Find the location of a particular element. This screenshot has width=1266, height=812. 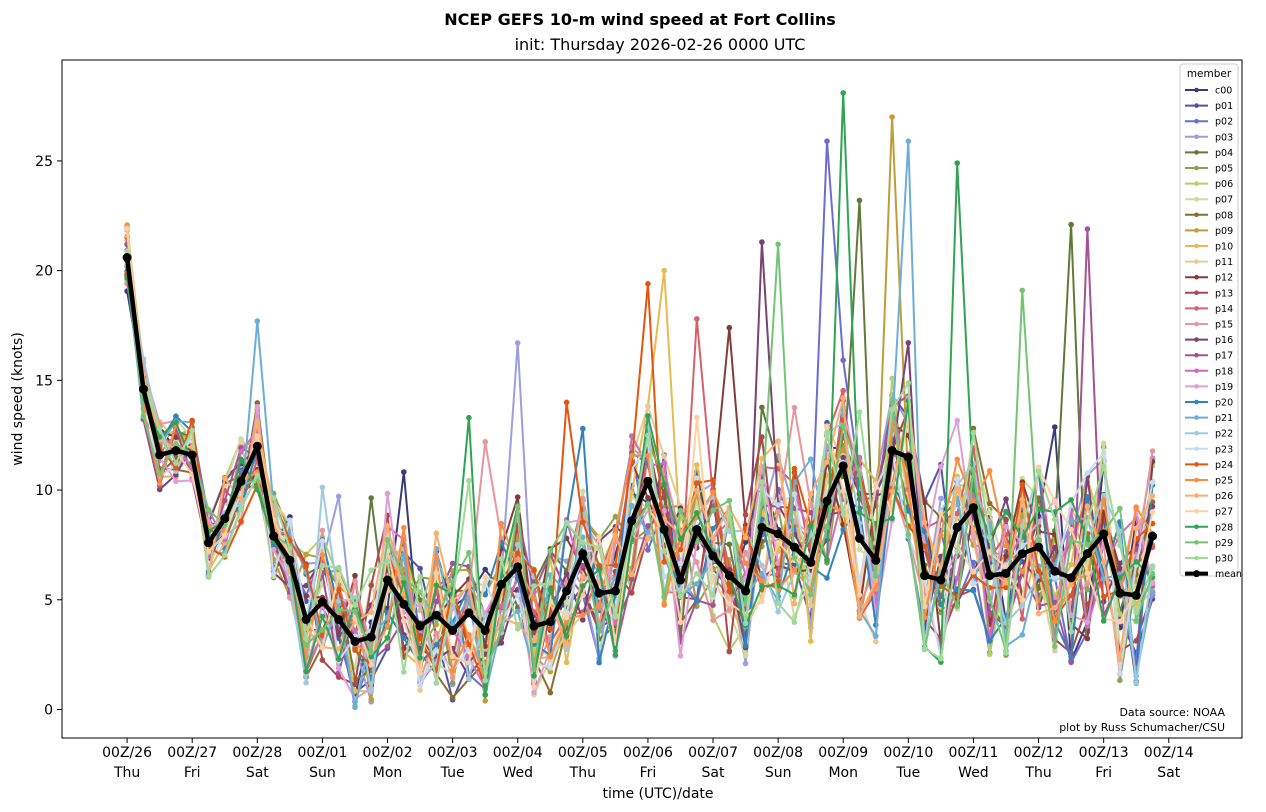

point-p06 is located at coordinates (892, 378).